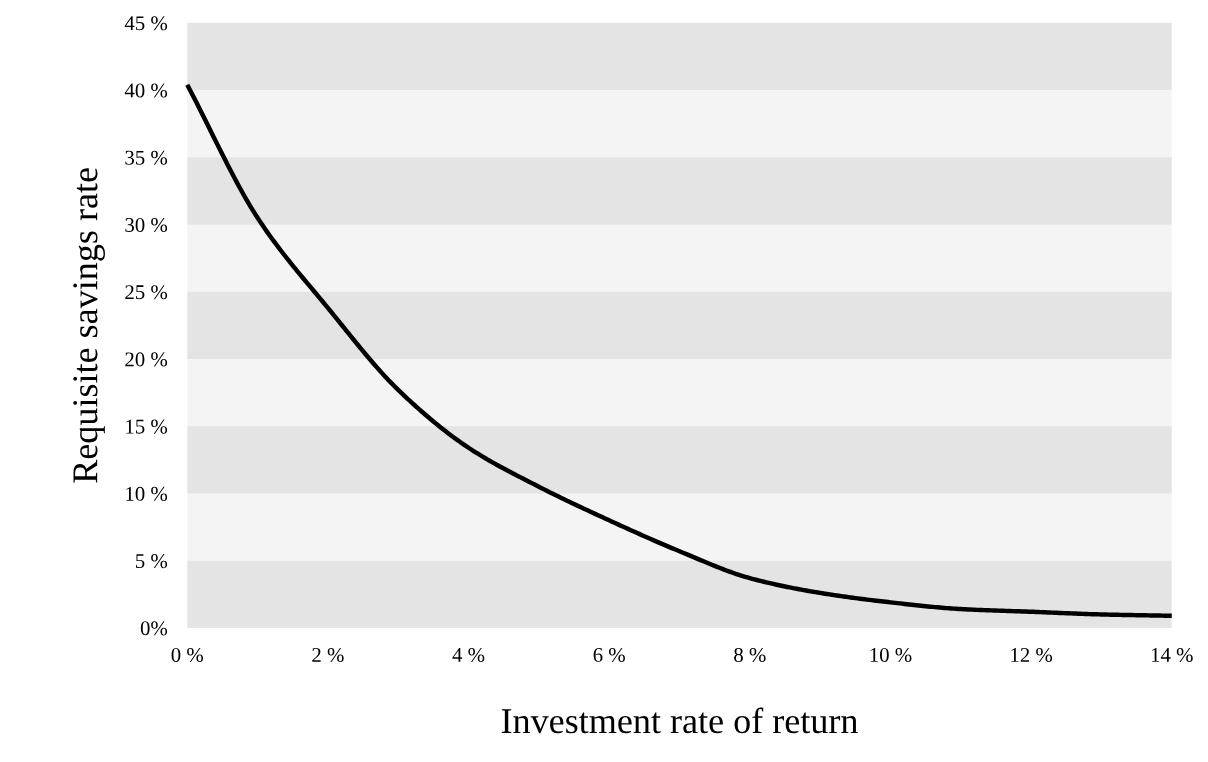  What do you see at coordinates (468, 655) in the screenshot?
I see `x-tick-label: 4 %` at bounding box center [468, 655].